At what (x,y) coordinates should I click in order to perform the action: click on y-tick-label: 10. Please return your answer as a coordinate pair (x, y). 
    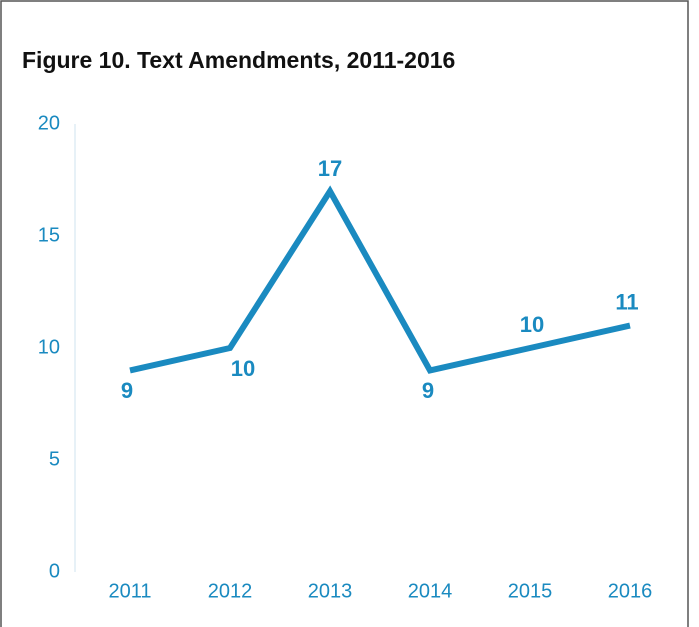
    Looking at the image, I should click on (49, 347).